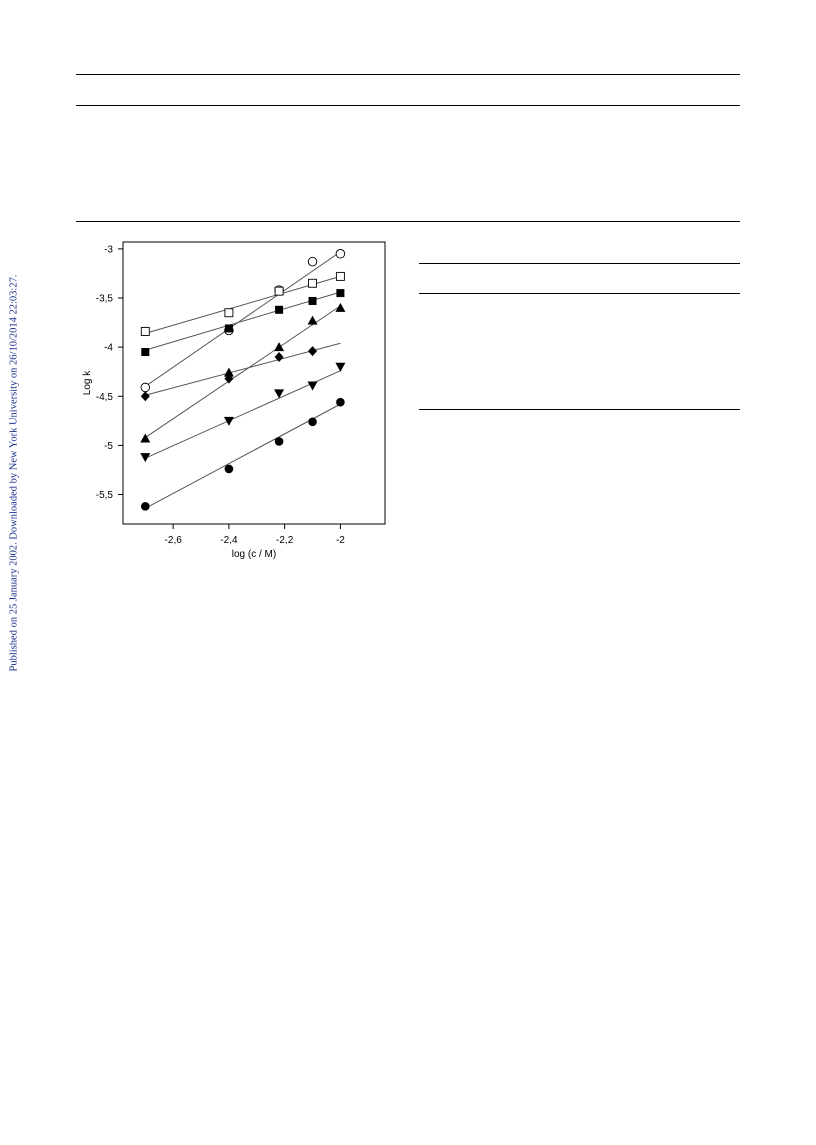 This screenshot has width=816, height=1145. I want to click on header-rule-bottom, so click(408, 105).